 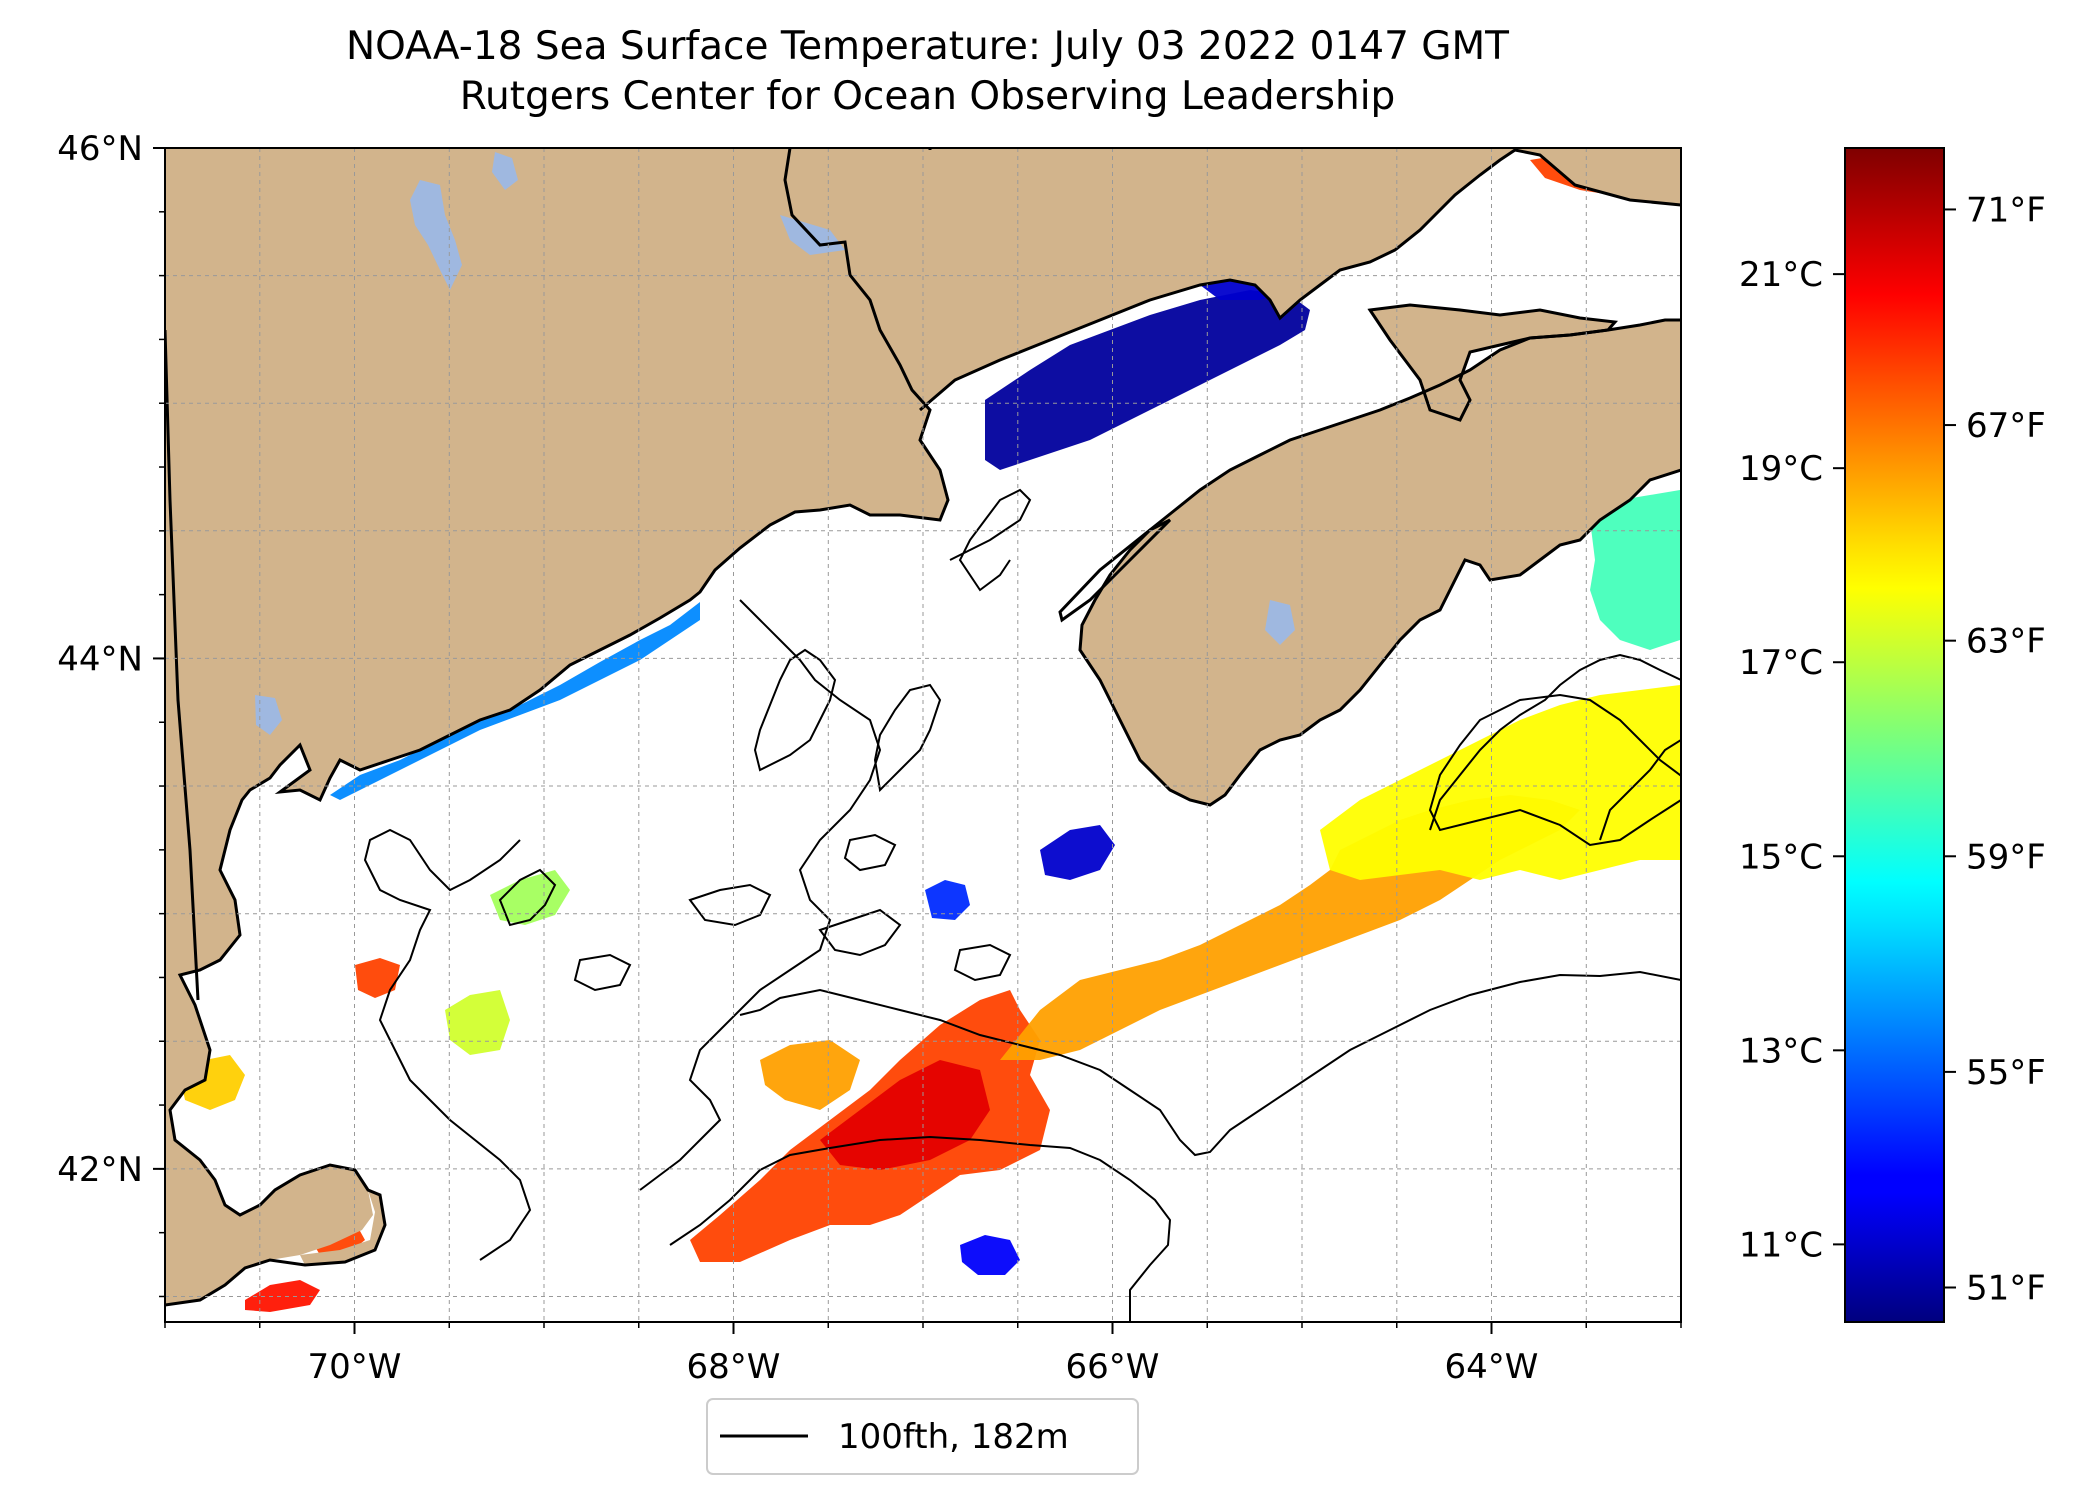 I want to click on fahrenheit-tick-label: 51°F, so click(x=2006, y=1289).